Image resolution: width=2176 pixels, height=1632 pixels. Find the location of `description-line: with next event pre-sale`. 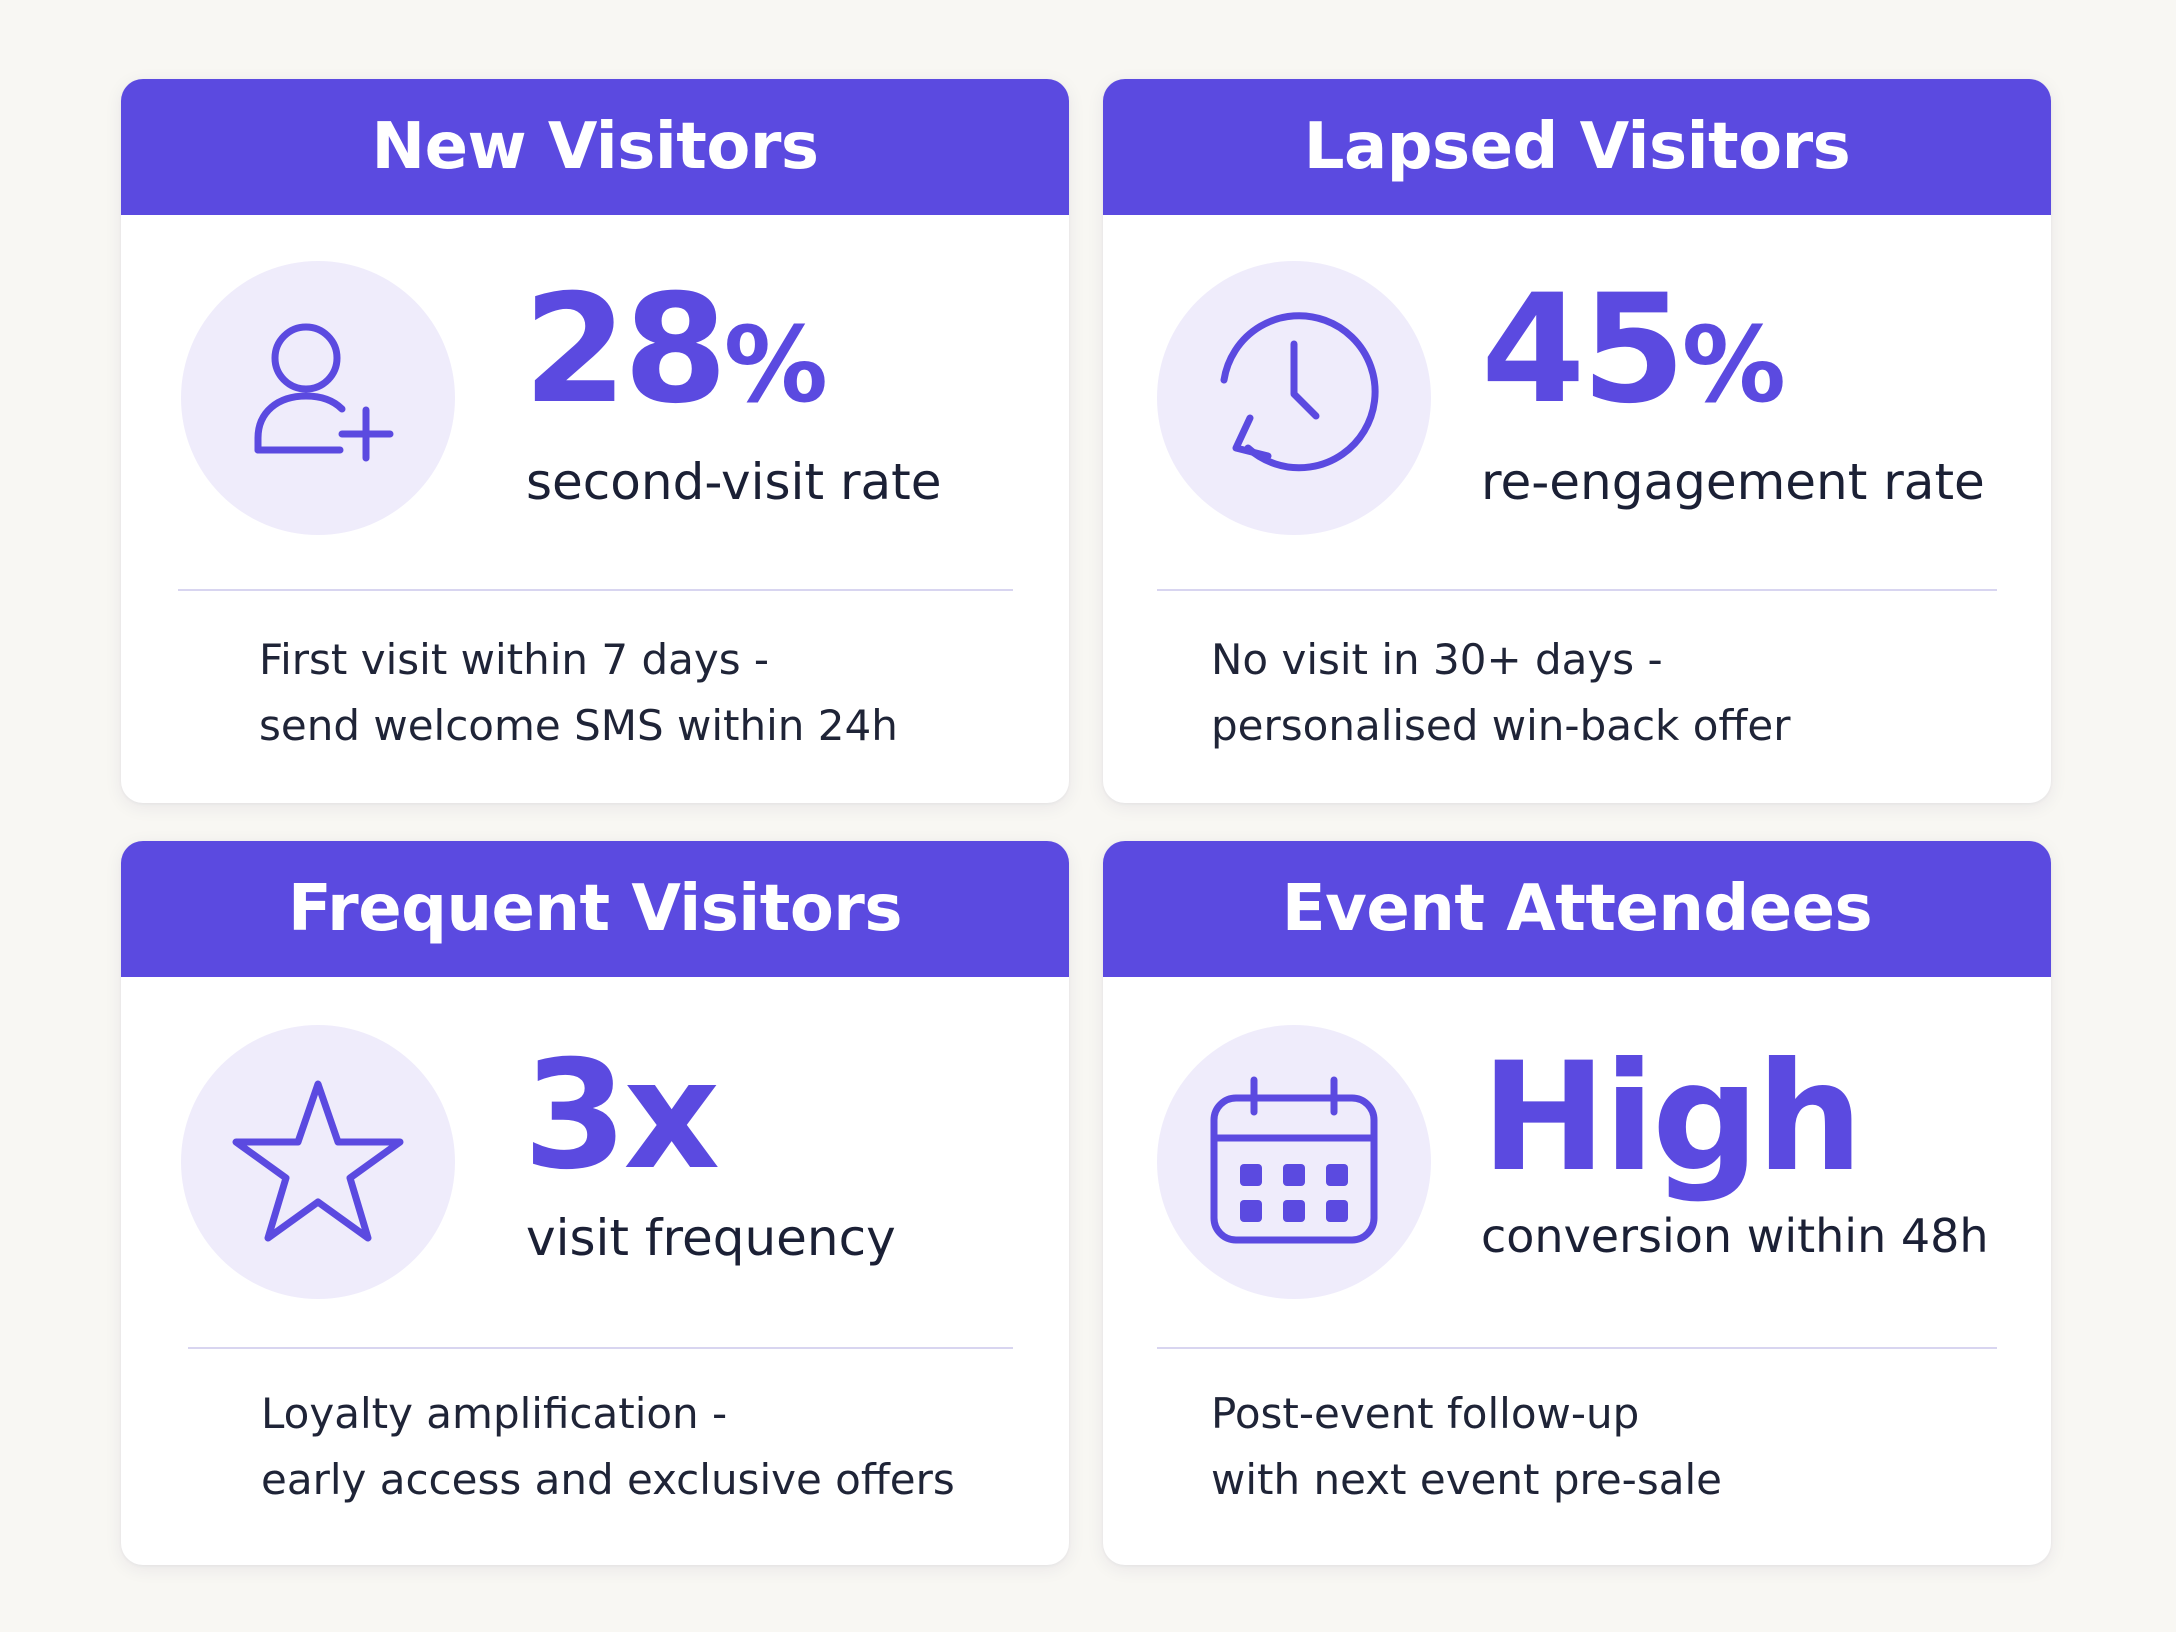

description-line: with next event pre-sale is located at coordinates (1466, 1479).